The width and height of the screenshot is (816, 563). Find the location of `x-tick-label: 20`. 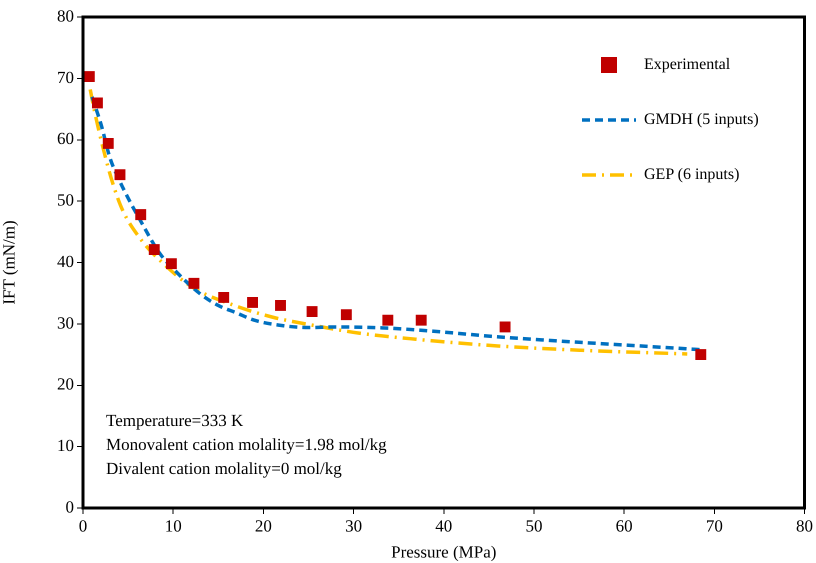

x-tick-label: 20 is located at coordinates (263, 526).